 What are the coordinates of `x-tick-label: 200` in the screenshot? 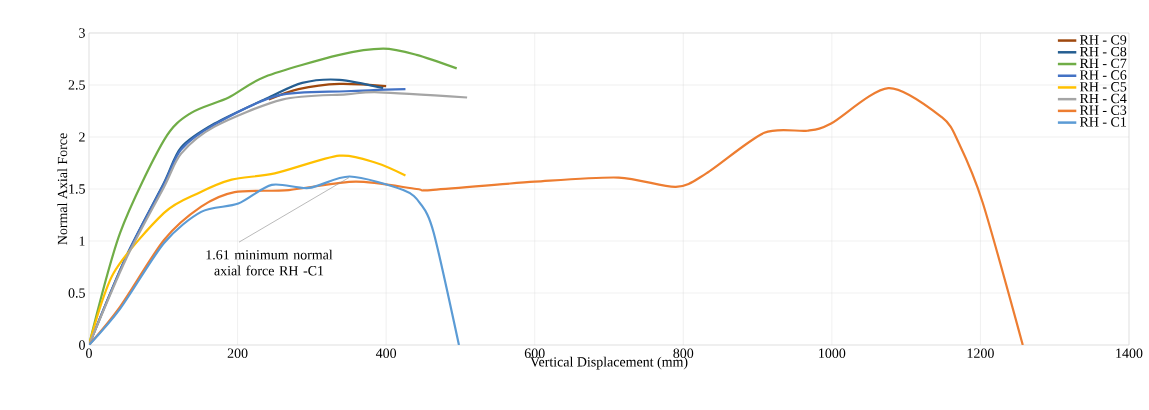 It's located at (237, 353).